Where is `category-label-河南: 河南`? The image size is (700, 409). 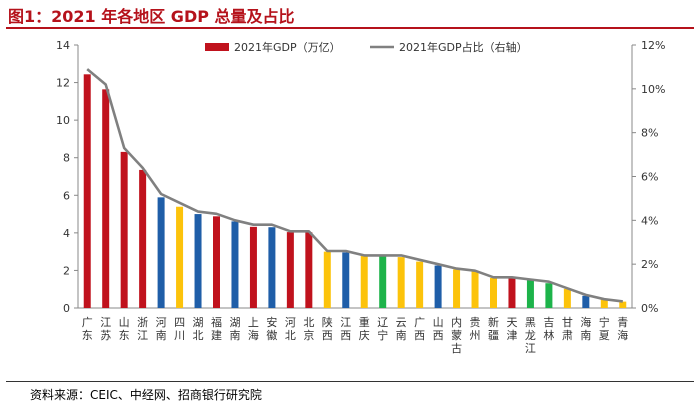
category-label-河南: 河南 is located at coordinates (161, 329).